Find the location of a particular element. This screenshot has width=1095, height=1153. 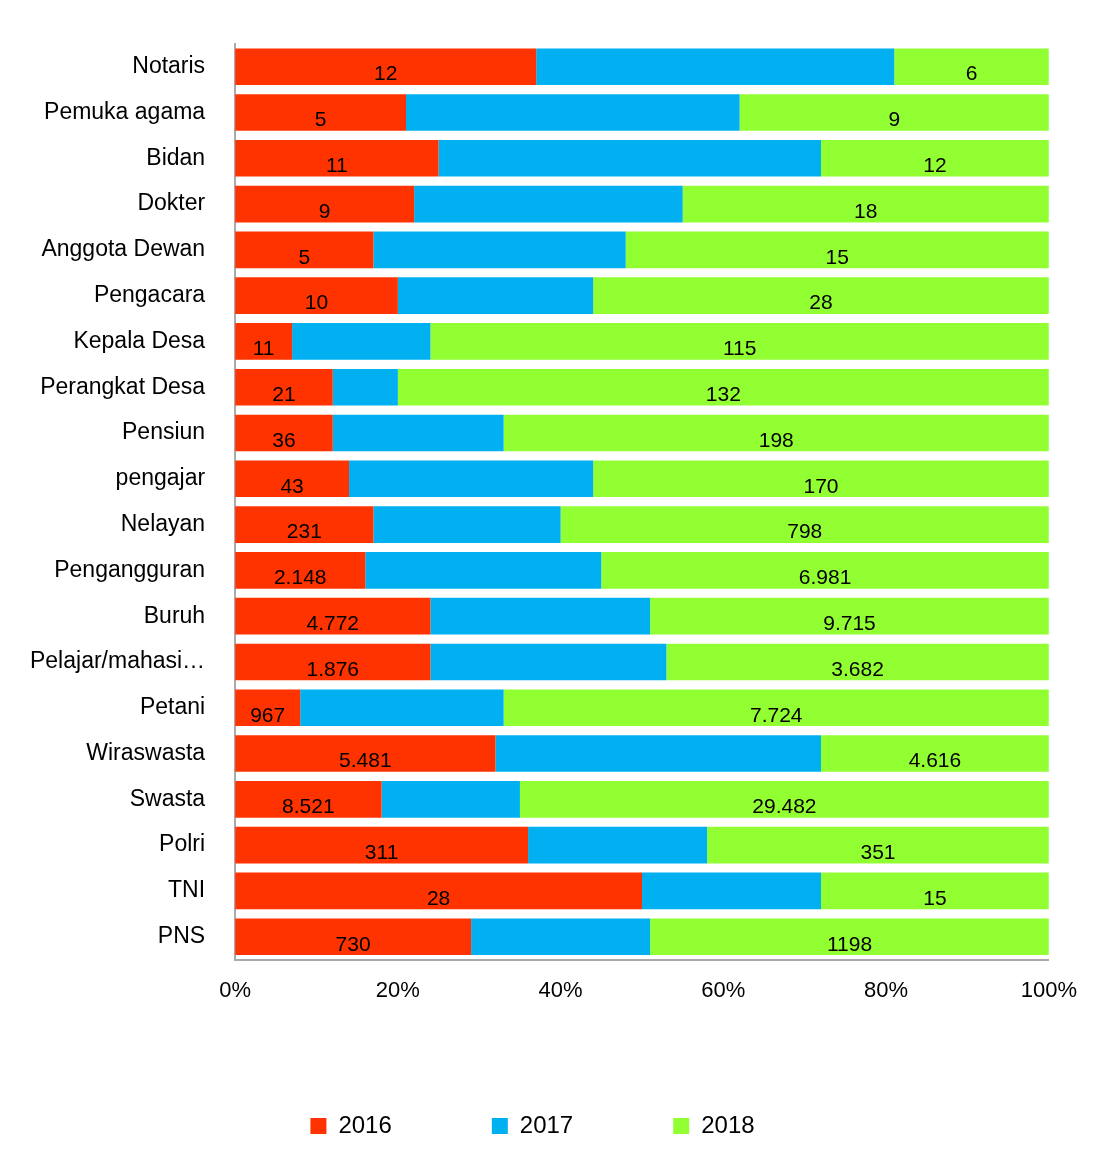

x-tick-label: 60% is located at coordinates (723, 989).